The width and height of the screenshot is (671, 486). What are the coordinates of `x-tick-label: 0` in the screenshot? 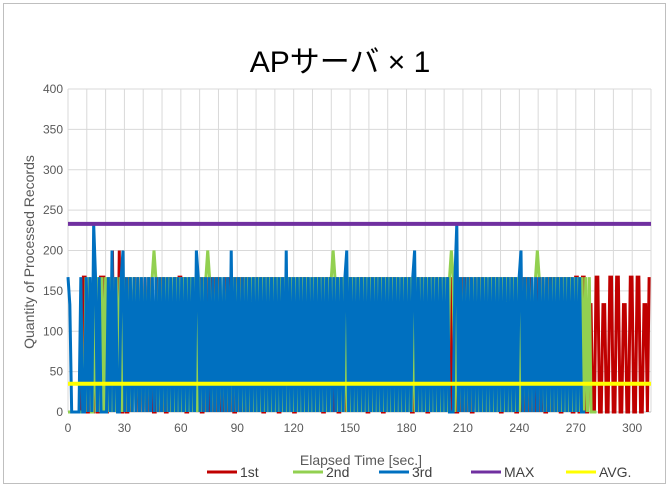 It's located at (68, 428).